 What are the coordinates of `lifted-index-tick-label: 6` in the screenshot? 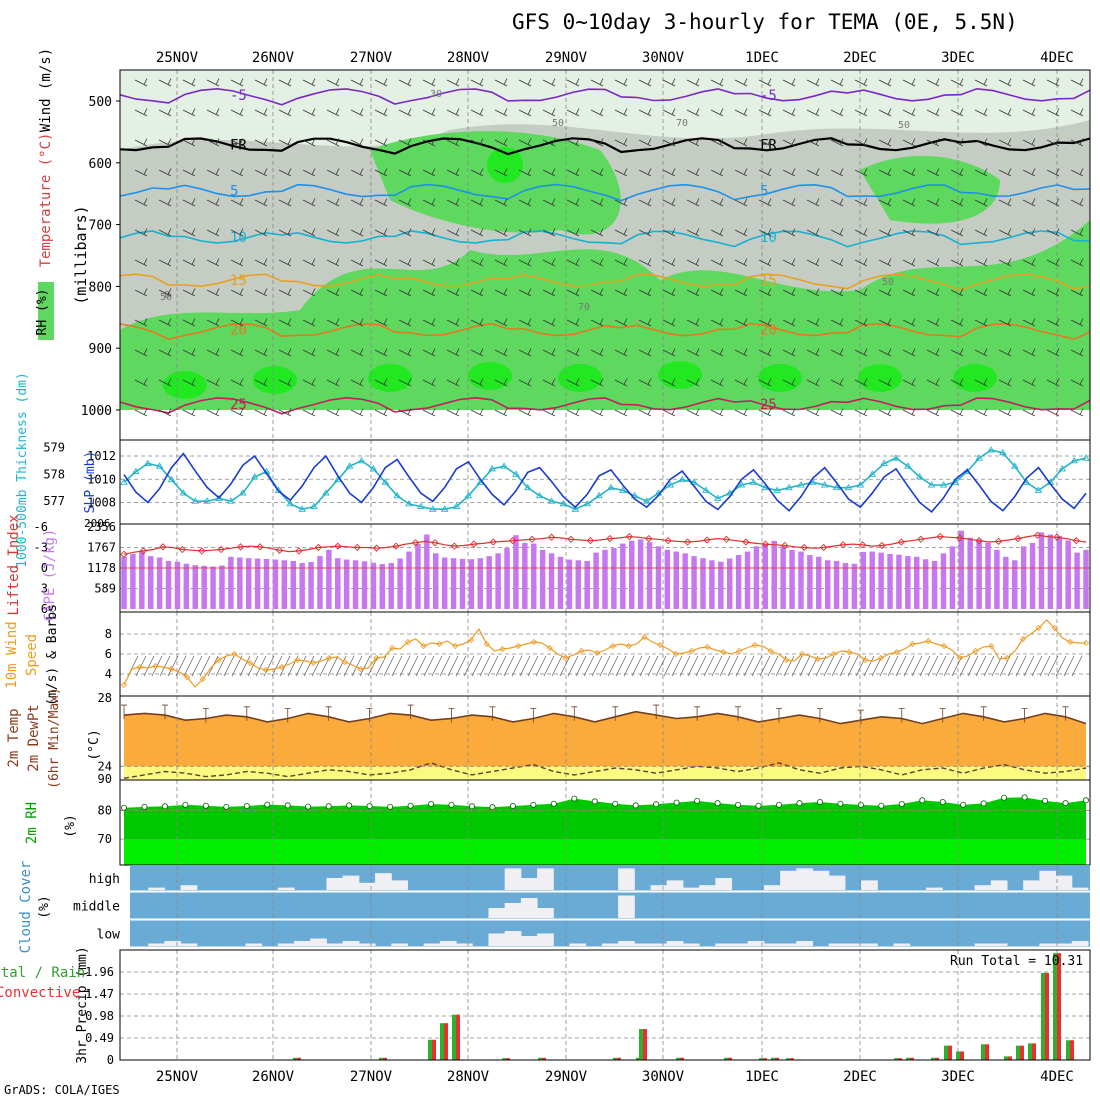 It's located at (44, 609).